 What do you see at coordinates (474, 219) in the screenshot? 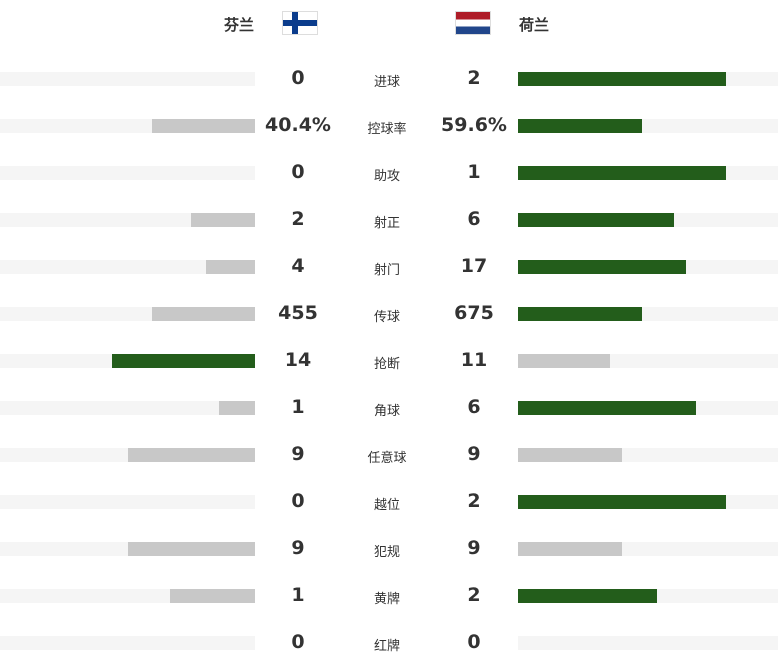
I see `away-value: 6` at bounding box center [474, 219].